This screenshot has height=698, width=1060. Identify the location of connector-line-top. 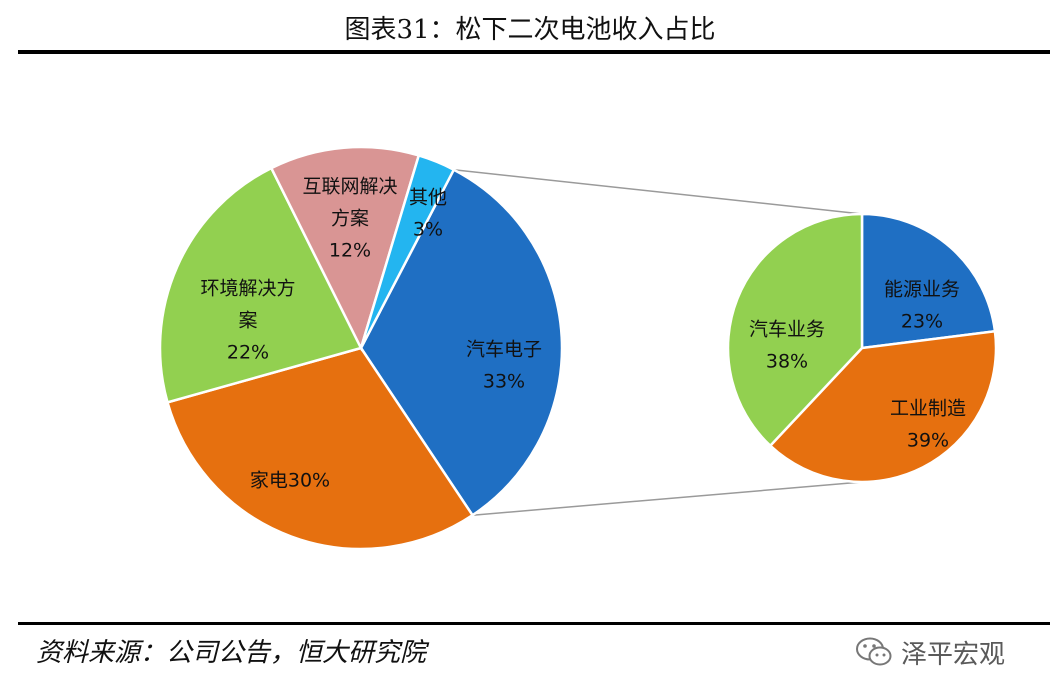
(658, 191).